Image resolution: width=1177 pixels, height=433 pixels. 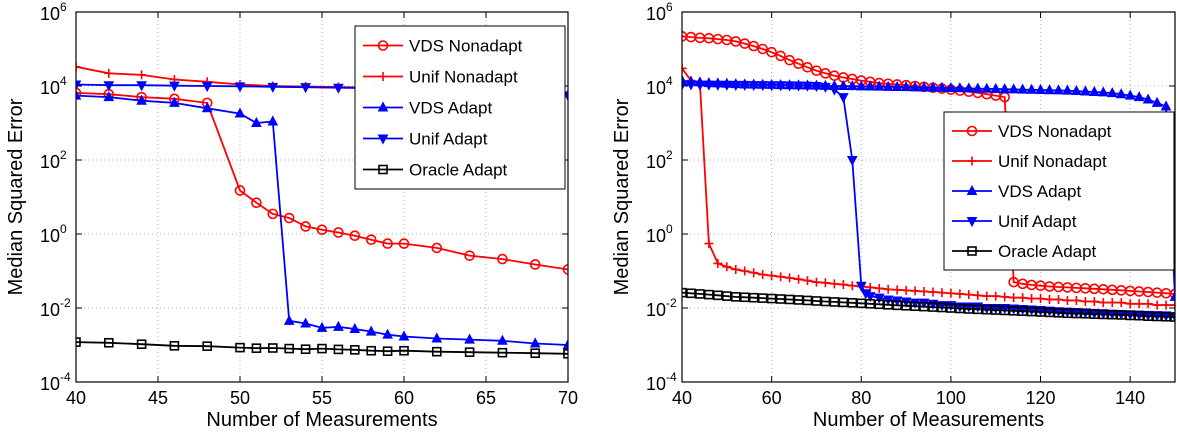 What do you see at coordinates (1037, 221) in the screenshot?
I see `legend-label: Unif Adapt` at bounding box center [1037, 221].